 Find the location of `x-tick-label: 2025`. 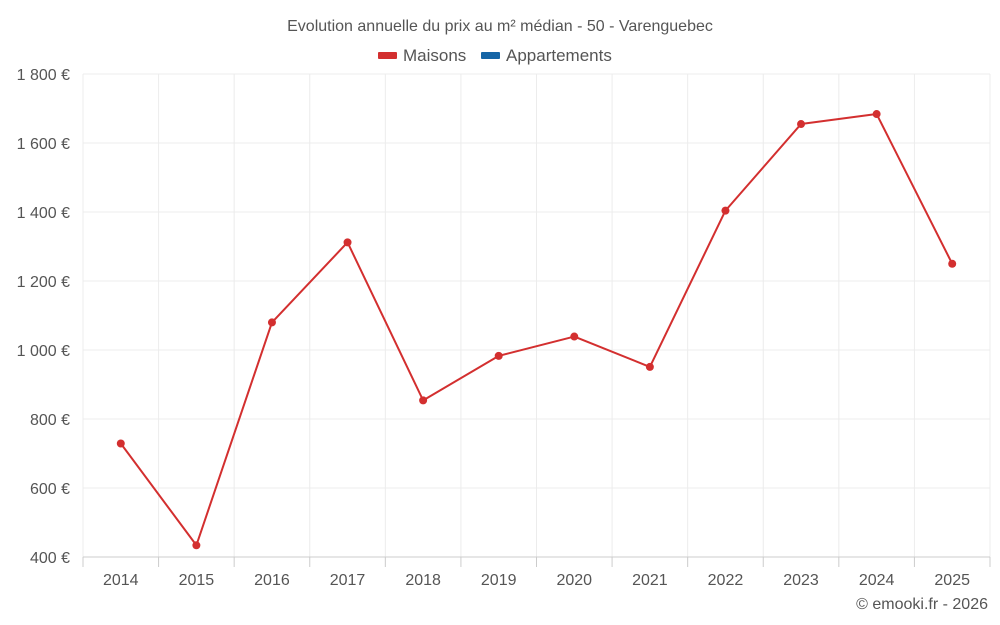

x-tick-label: 2025 is located at coordinates (952, 580).